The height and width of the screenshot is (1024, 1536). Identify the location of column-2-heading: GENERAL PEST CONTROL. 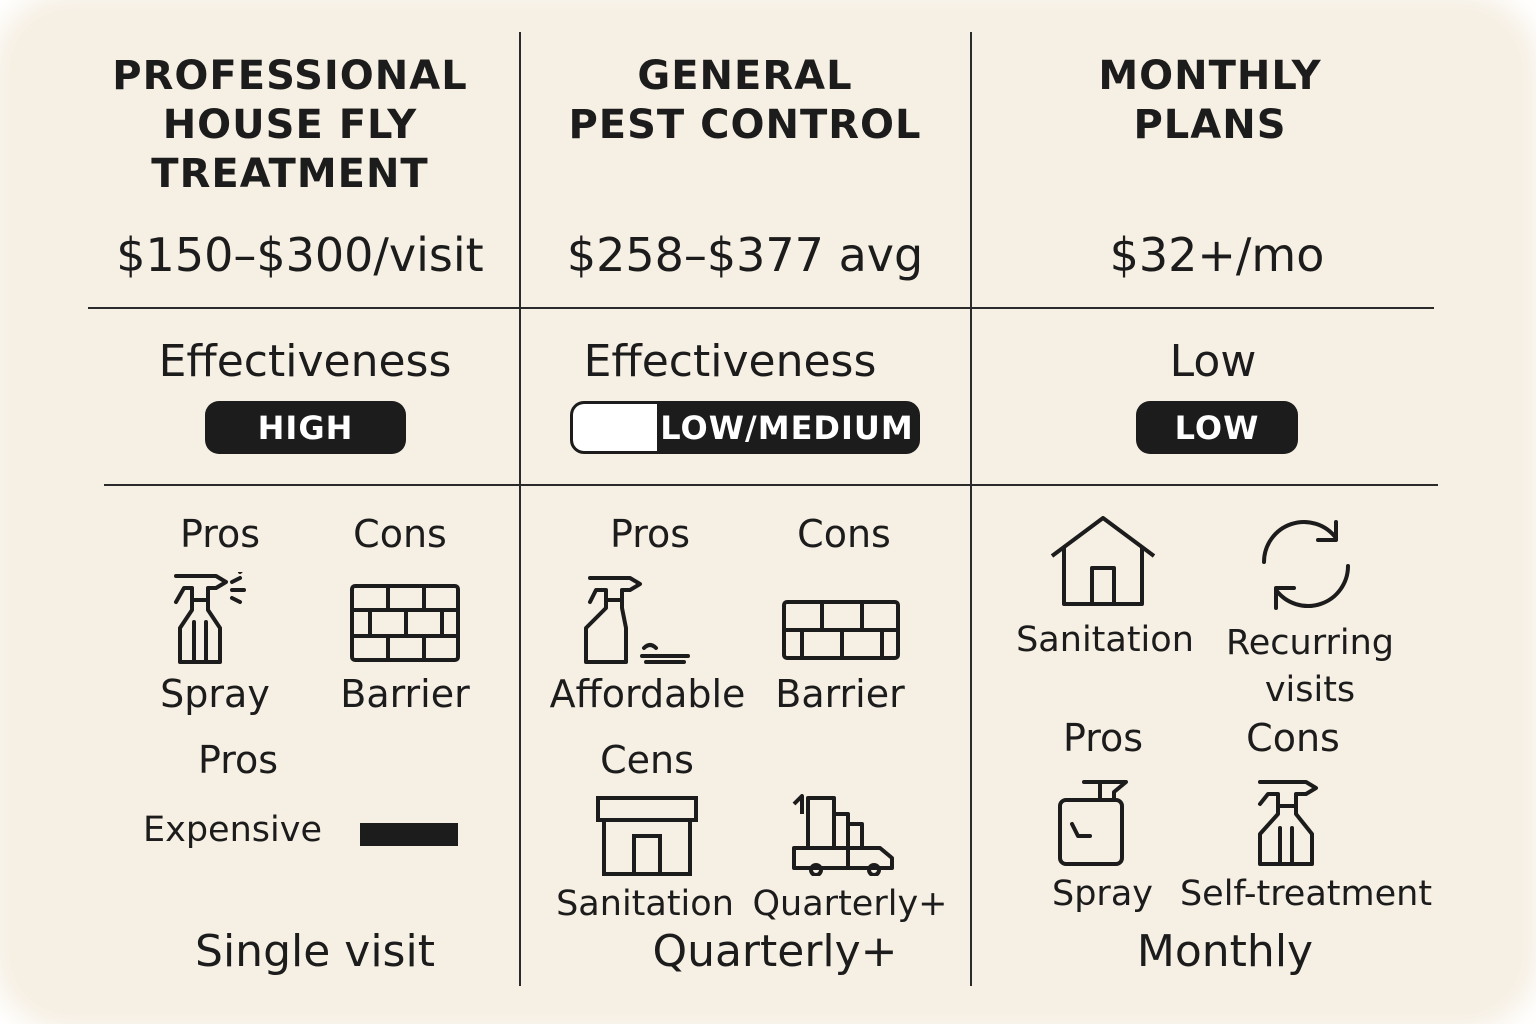
(745, 100).